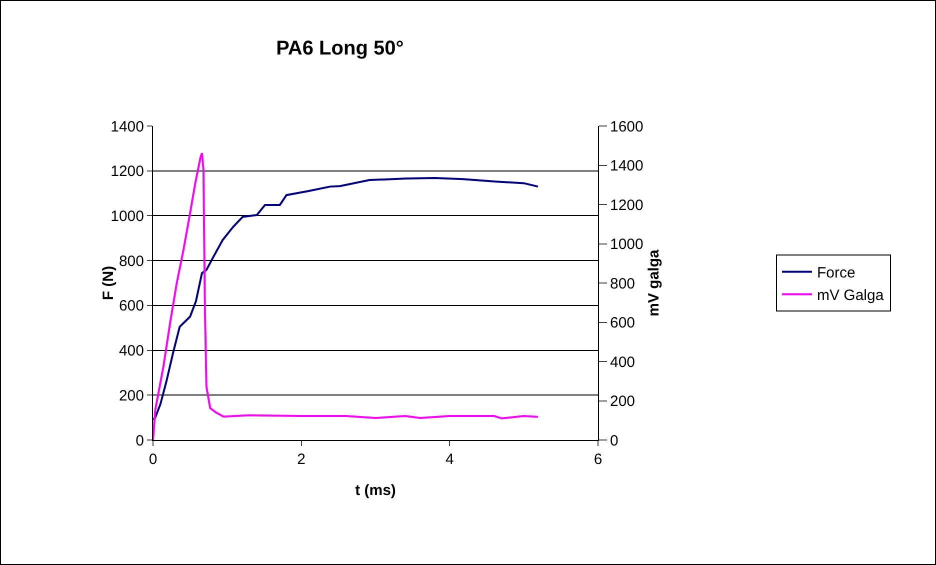  Describe the element at coordinates (623, 401) in the screenshot. I see `y2-tick-label: 200` at that location.